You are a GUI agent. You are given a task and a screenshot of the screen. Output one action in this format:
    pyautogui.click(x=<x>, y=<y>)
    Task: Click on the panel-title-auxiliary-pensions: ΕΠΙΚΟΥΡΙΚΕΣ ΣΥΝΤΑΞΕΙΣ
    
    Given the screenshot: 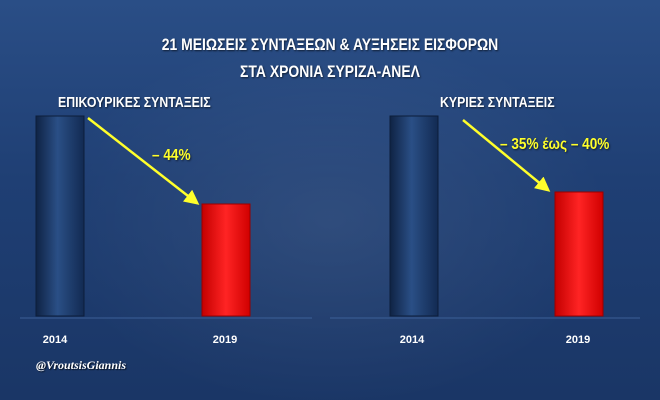 What is the action you would take?
    pyautogui.click(x=134, y=102)
    